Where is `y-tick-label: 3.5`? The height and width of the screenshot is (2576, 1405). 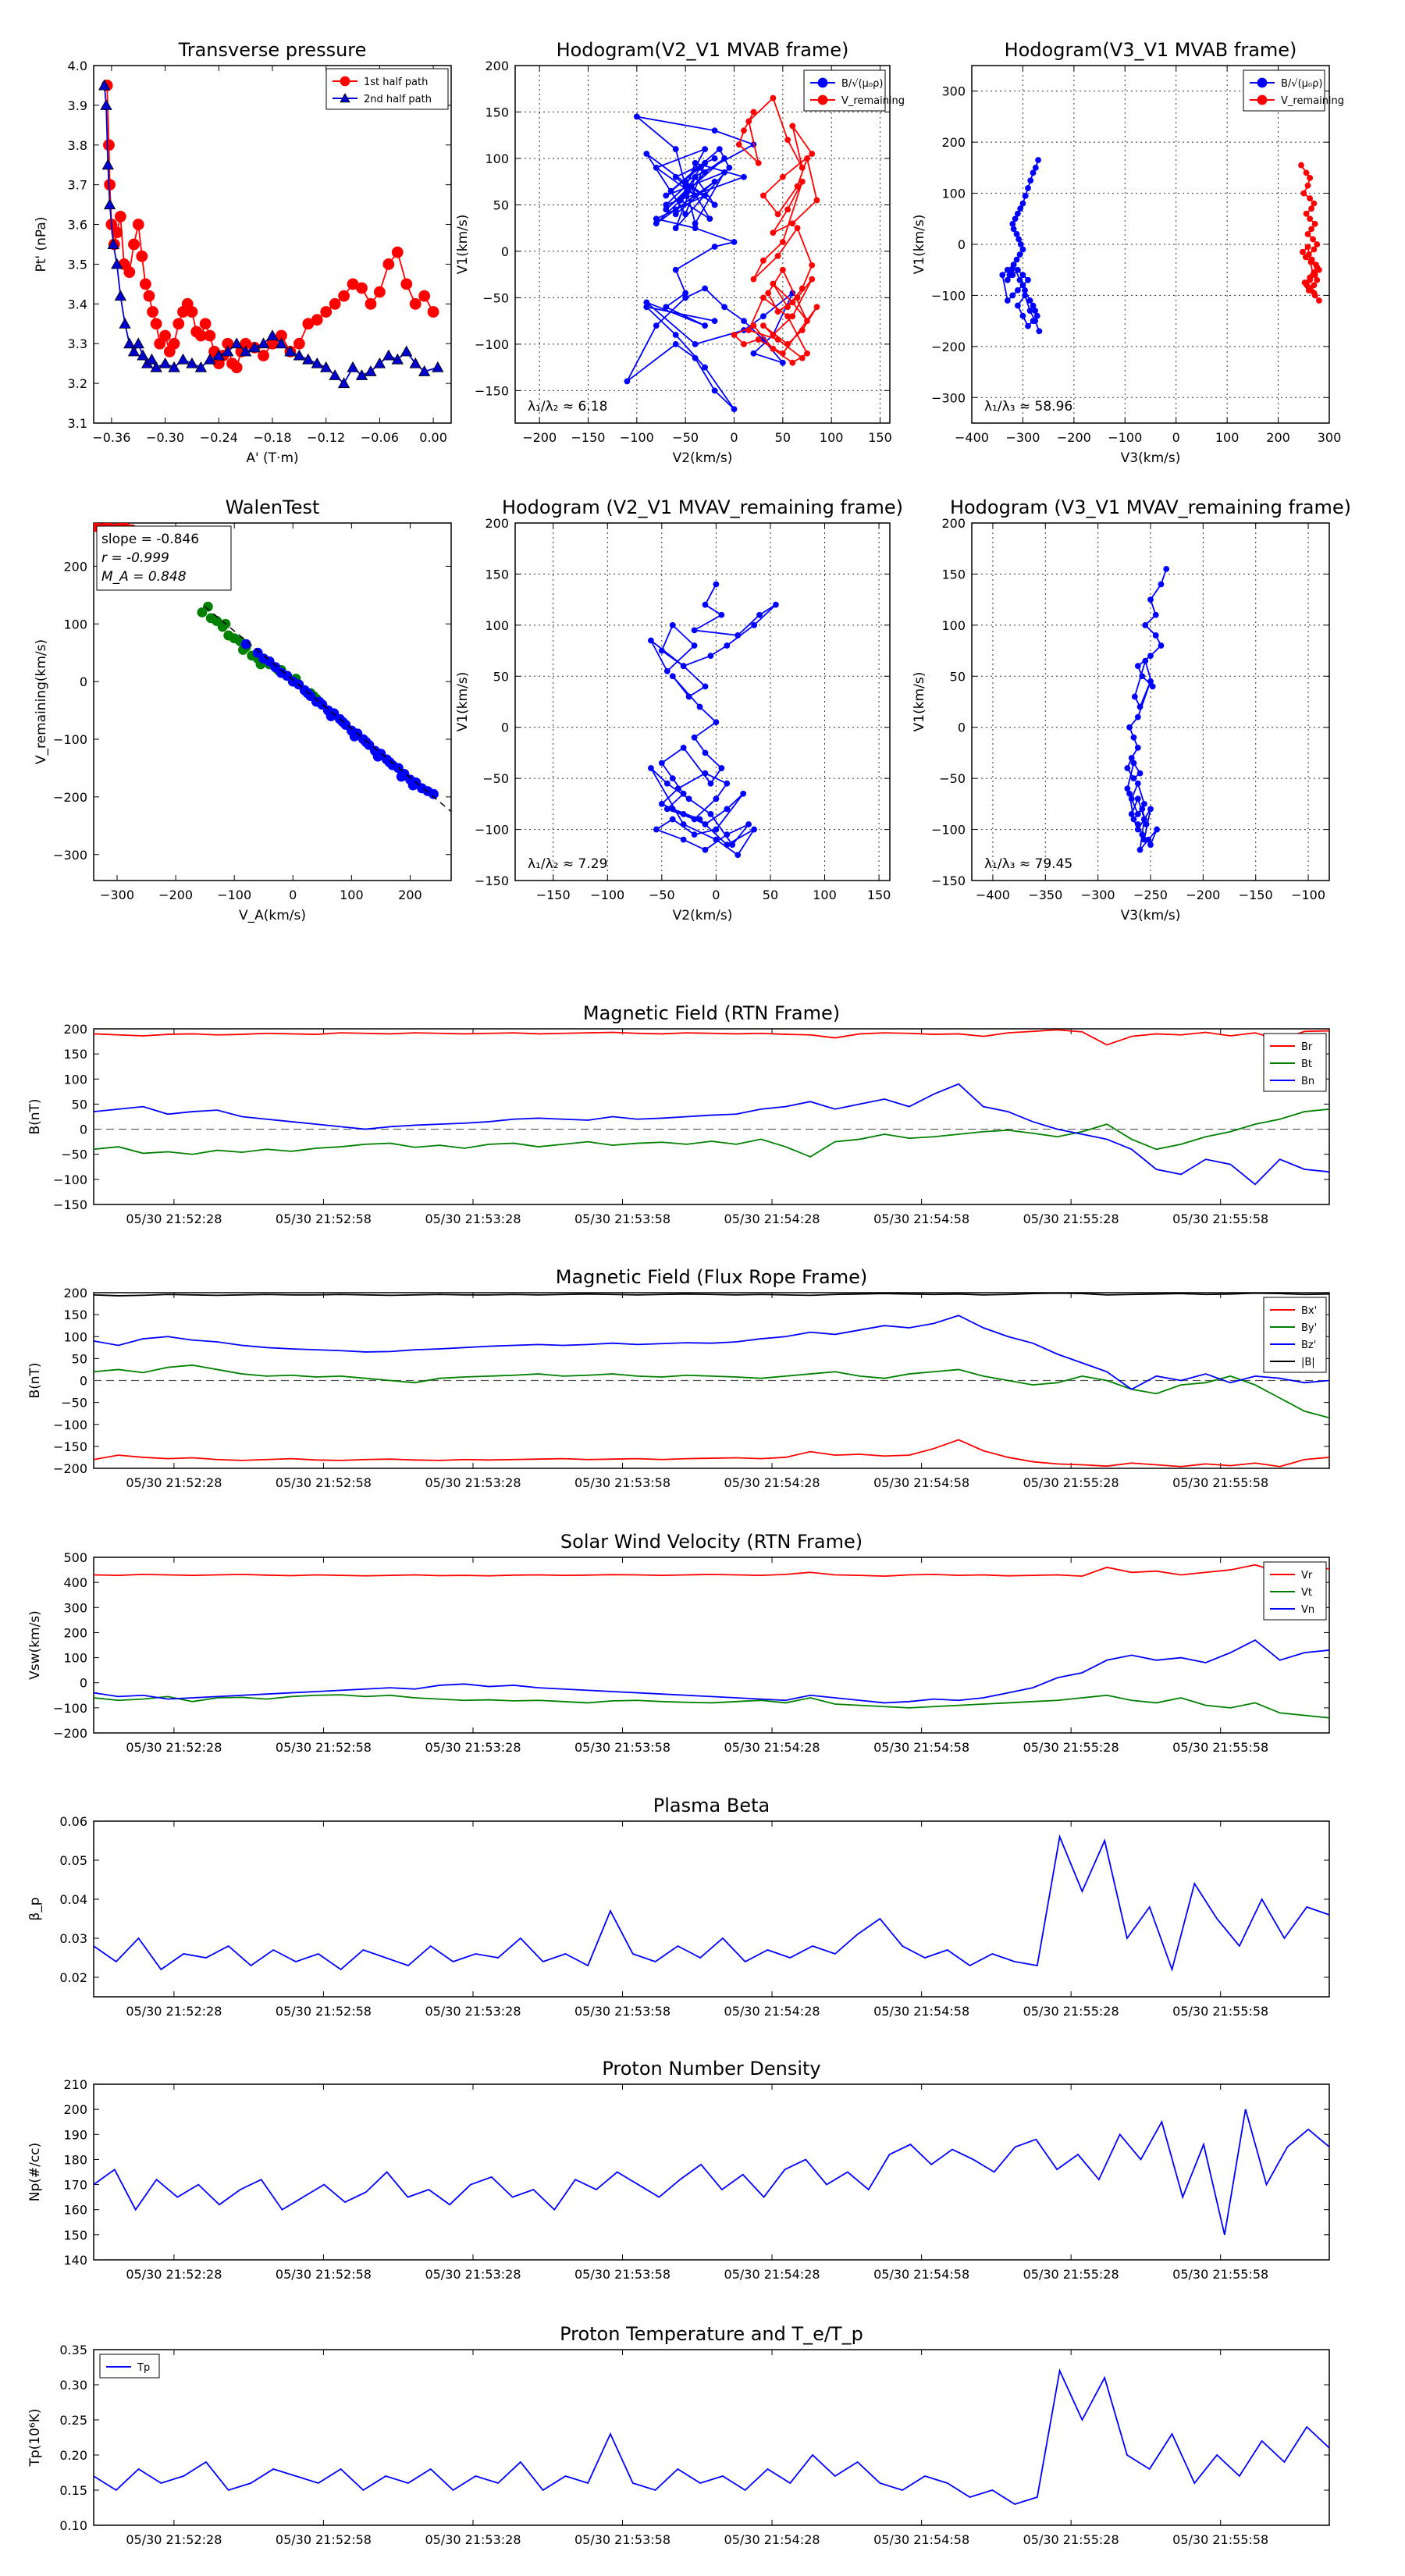
y-tick-label: 3.5 is located at coordinates (77, 264).